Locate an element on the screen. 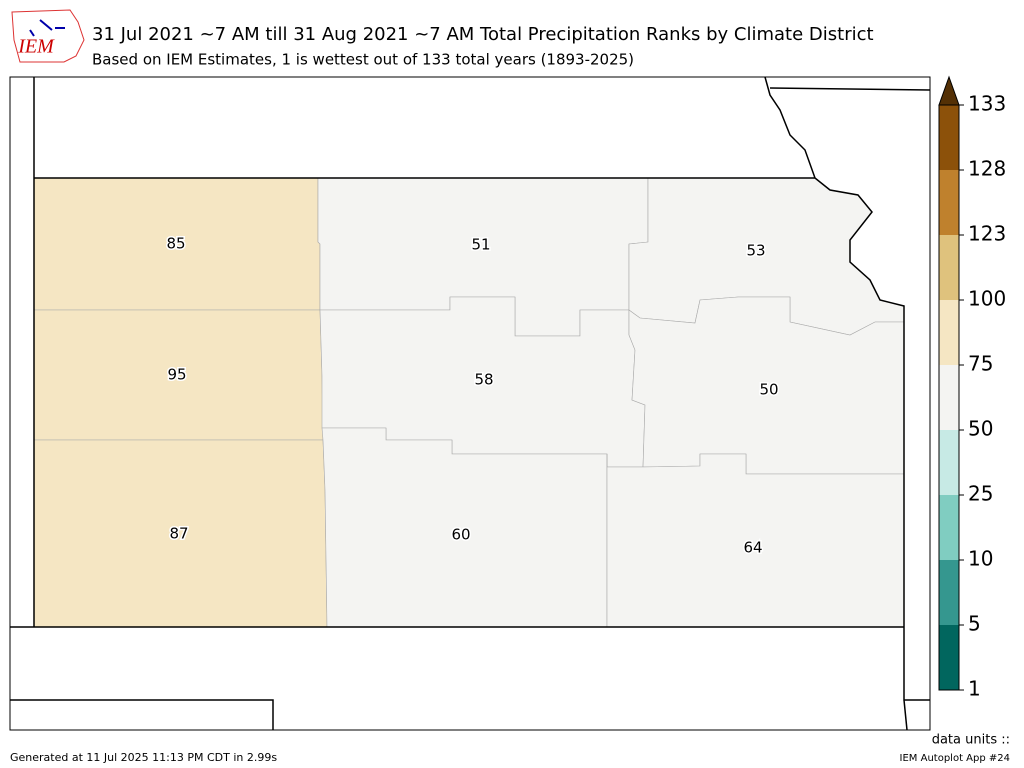 Image resolution: width=1024 pixels, height=768 pixels. colorbar: 1 5 10 25 50 75 100 123 128 133 is located at coordinates (972, 388).